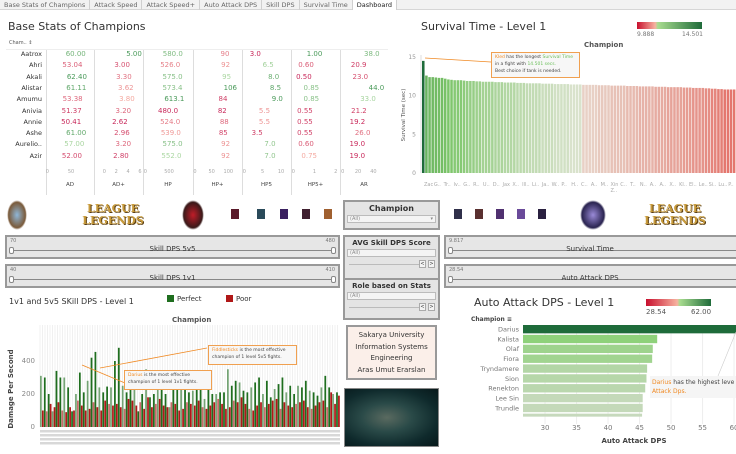 The height and width of the screenshot is (454, 736). Describe the element at coordinates (326, 5) in the screenshot. I see `tab-survival-time: Survival Time` at that location.